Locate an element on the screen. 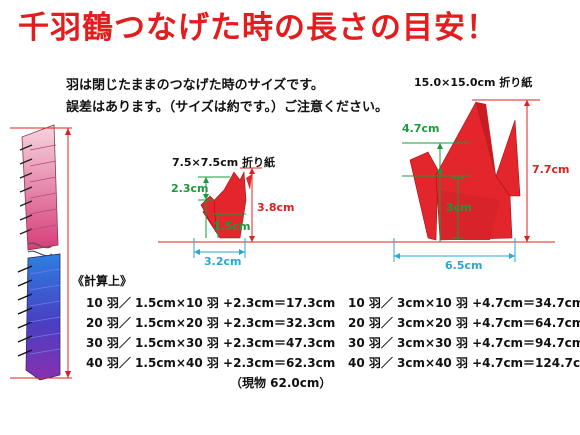 Image resolution: width=580 pixels, height=435 pixels. small-paper-label: 7.5×7.5cm 折り紙 is located at coordinates (224, 162).